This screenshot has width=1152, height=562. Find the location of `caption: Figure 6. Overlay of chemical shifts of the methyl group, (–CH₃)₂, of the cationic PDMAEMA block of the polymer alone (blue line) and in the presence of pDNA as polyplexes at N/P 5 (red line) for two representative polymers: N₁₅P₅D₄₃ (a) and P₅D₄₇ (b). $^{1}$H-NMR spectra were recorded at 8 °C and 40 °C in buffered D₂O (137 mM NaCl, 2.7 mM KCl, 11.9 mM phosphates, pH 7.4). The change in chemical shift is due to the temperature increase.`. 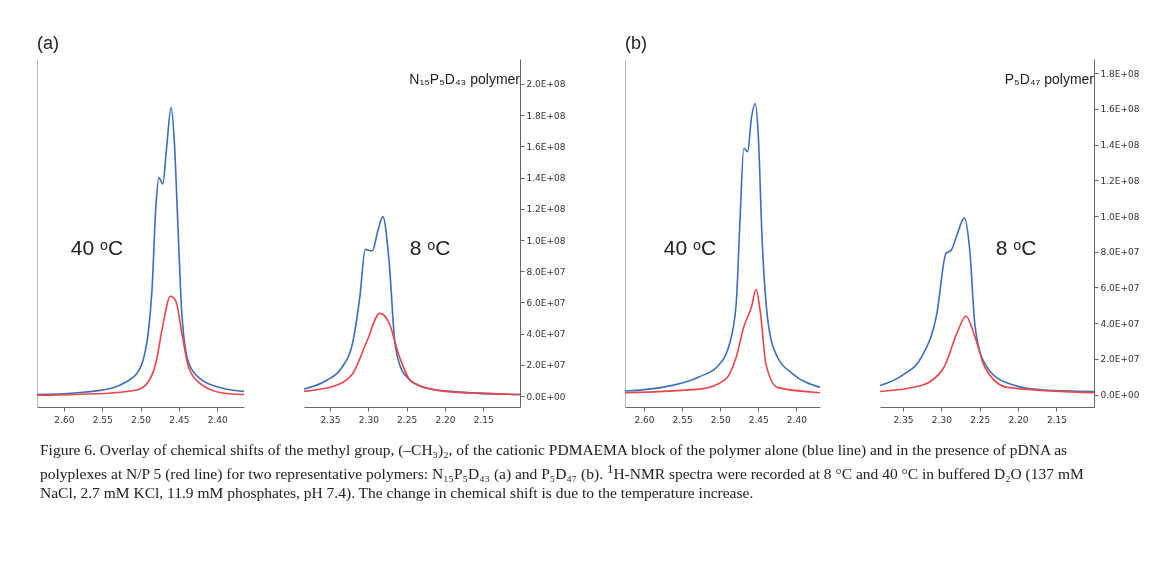

caption: Figure 6. Overlay of chemical shifts of the methyl group, (–CH₃)₂, of the cationic PDMAEMA block of the polymer alone (blue line) and in the presence of pDNA as polyplexes at N/P 5 (red line) for two representative polymers: N₁₅P₅D₄₃ (a) and P₅D₄₇ (b). $^{1}$H-NMR spectra were recorded at 8 °C and 40 °C in buffered D₂O (137 mM NaCl, 2.7 mM KCl, 11.9 mM phosphates, pH 7.4). The change in chemical shift is due to the temperature increase. is located at coordinates (562, 471).